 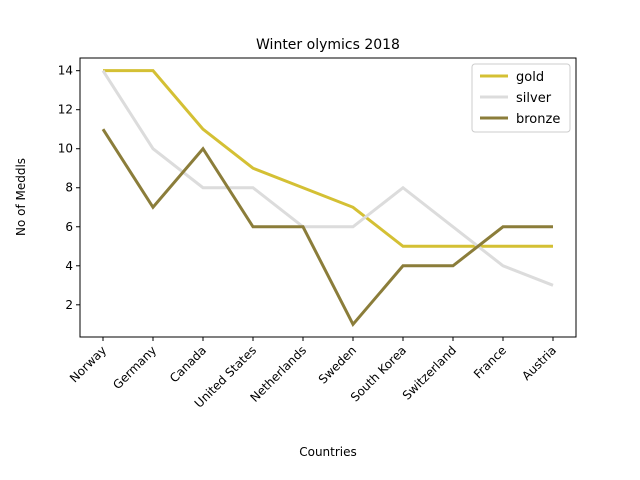 I want to click on y-tick-label: 2, so click(x=69, y=305).